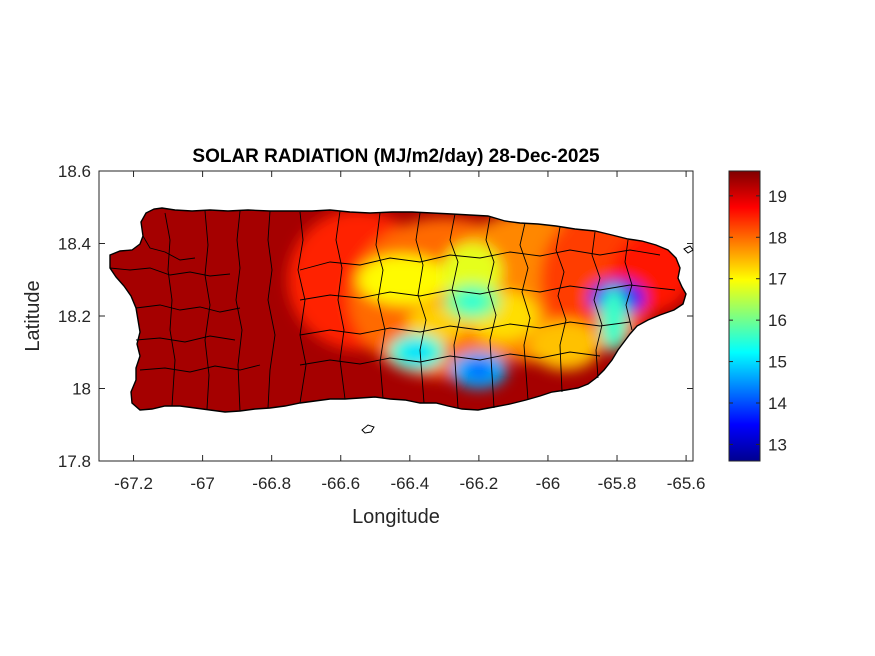 This screenshot has height=656, width=875. I want to click on x-tick-label: -67.2, so click(133, 483).